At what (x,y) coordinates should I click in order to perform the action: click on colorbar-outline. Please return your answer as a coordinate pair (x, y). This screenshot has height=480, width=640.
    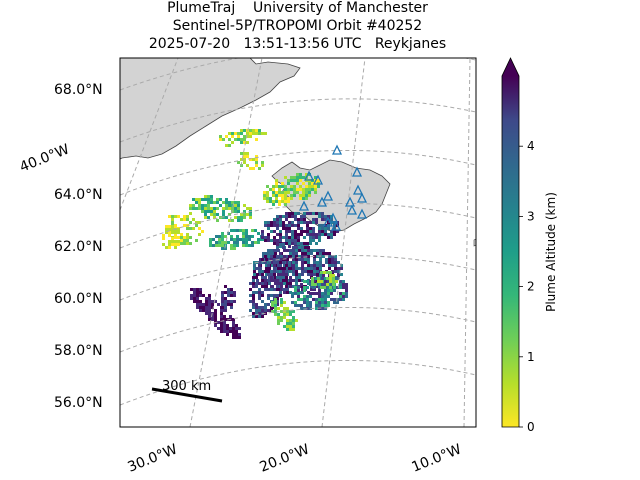
    Looking at the image, I should click on (510, 242).